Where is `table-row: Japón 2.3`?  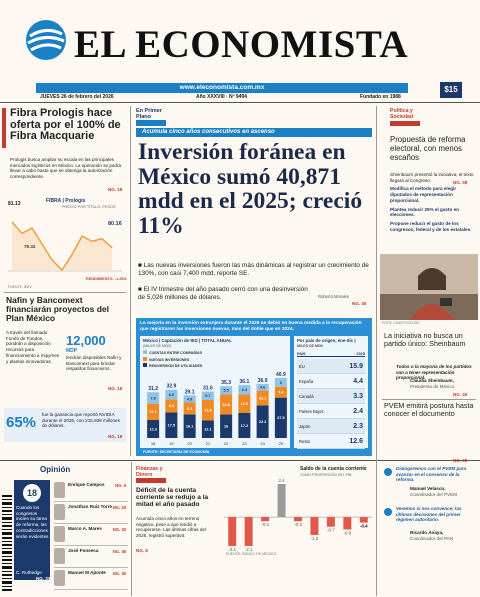 table-row: Japón 2.3 is located at coordinates (331, 426).